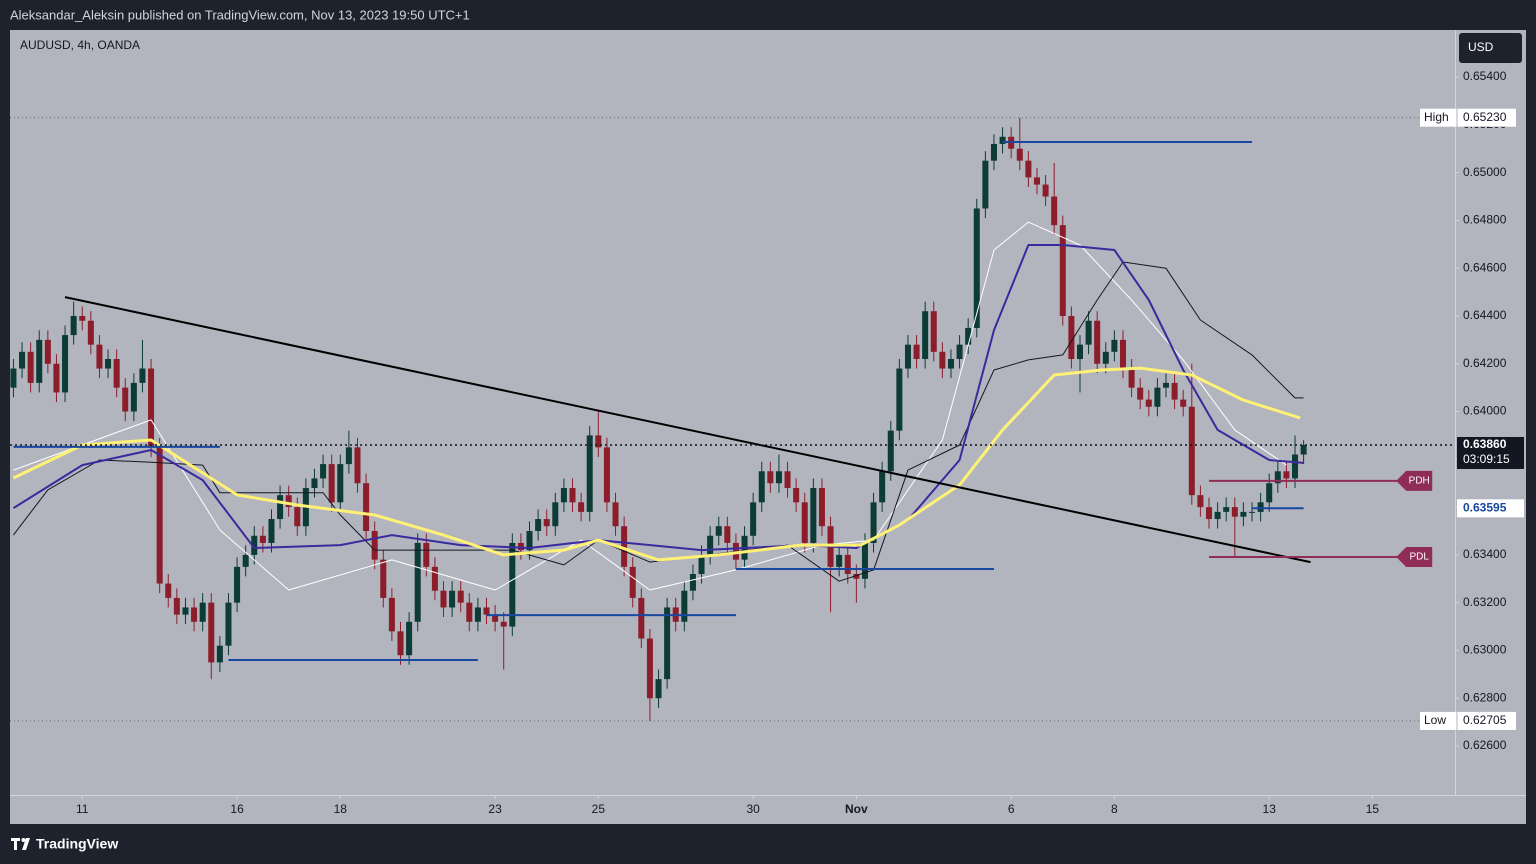  What do you see at coordinates (82, 809) in the screenshot?
I see `x-tick-label: 11` at bounding box center [82, 809].